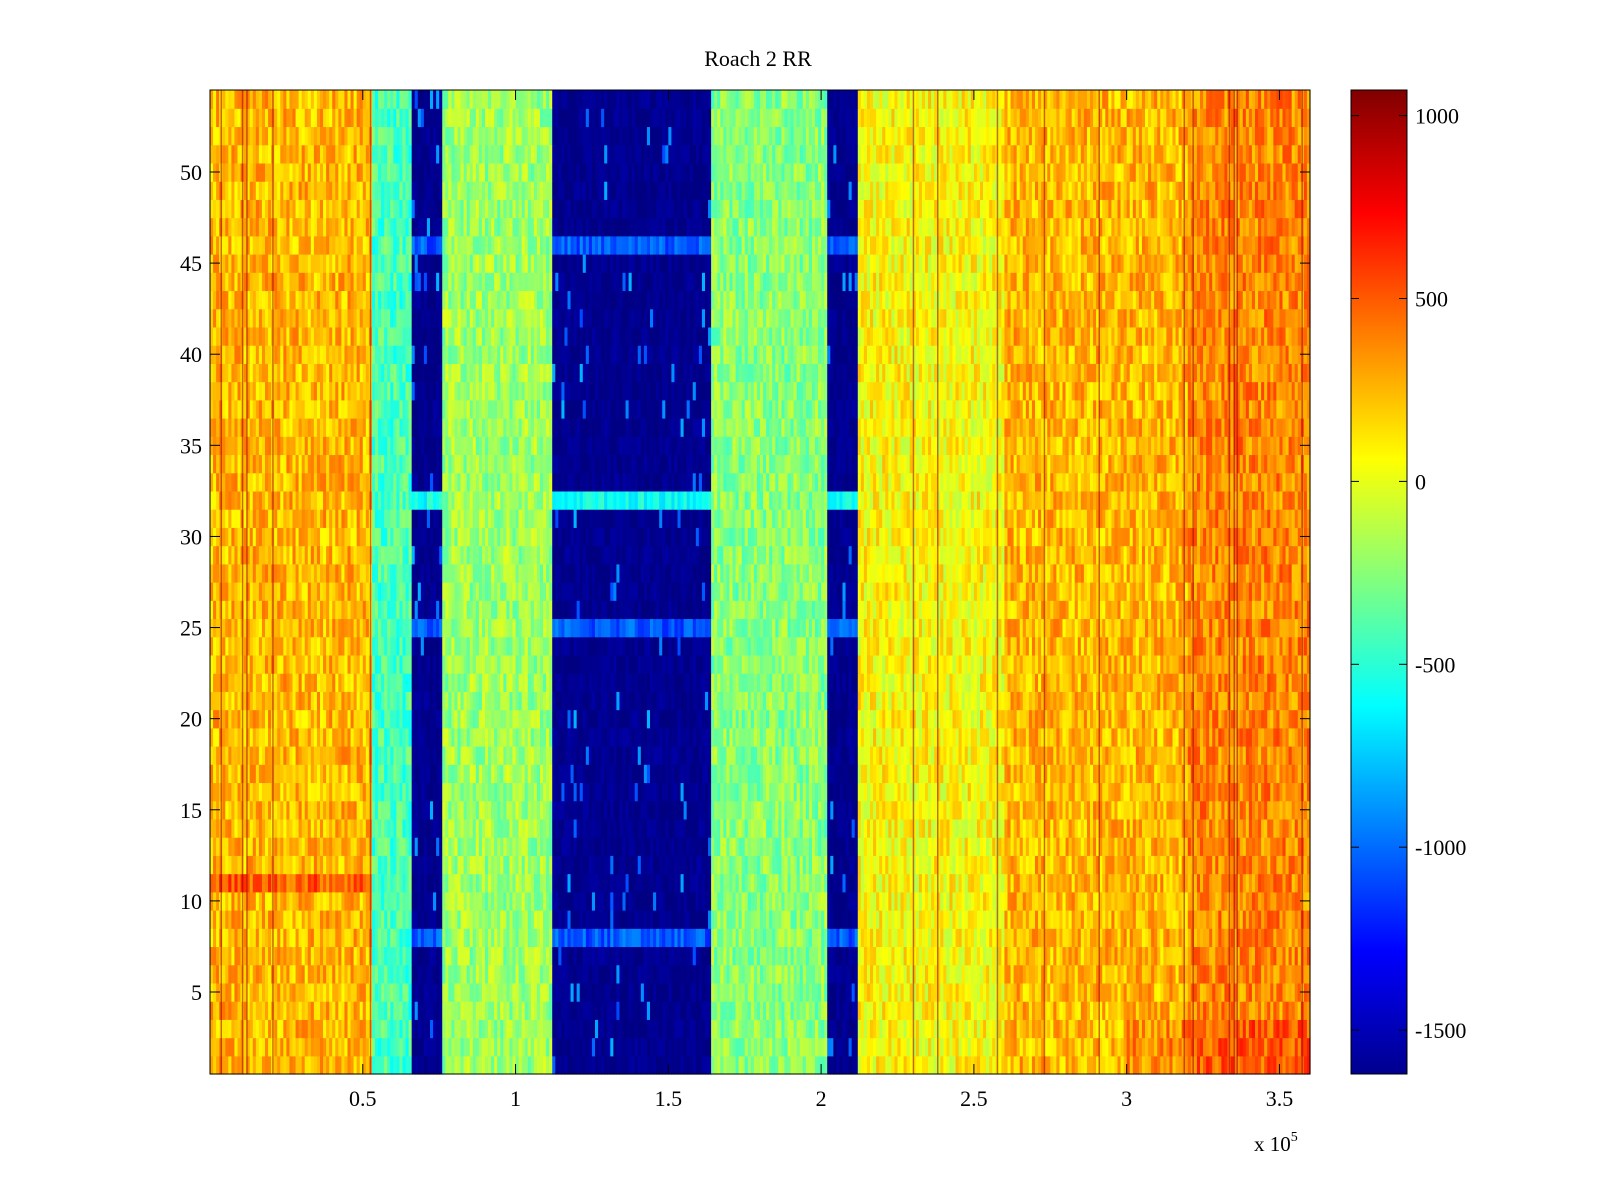  Describe the element at coordinates (363, 1098) in the screenshot. I see `x-tick-label: 0.5` at that location.